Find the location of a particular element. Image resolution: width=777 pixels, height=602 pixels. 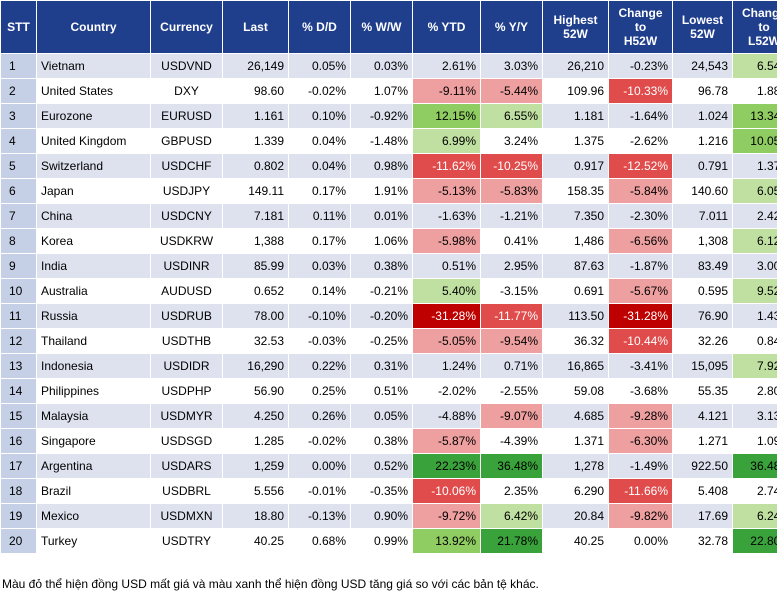

cell-yy: 21.78% is located at coordinates (511, 541).